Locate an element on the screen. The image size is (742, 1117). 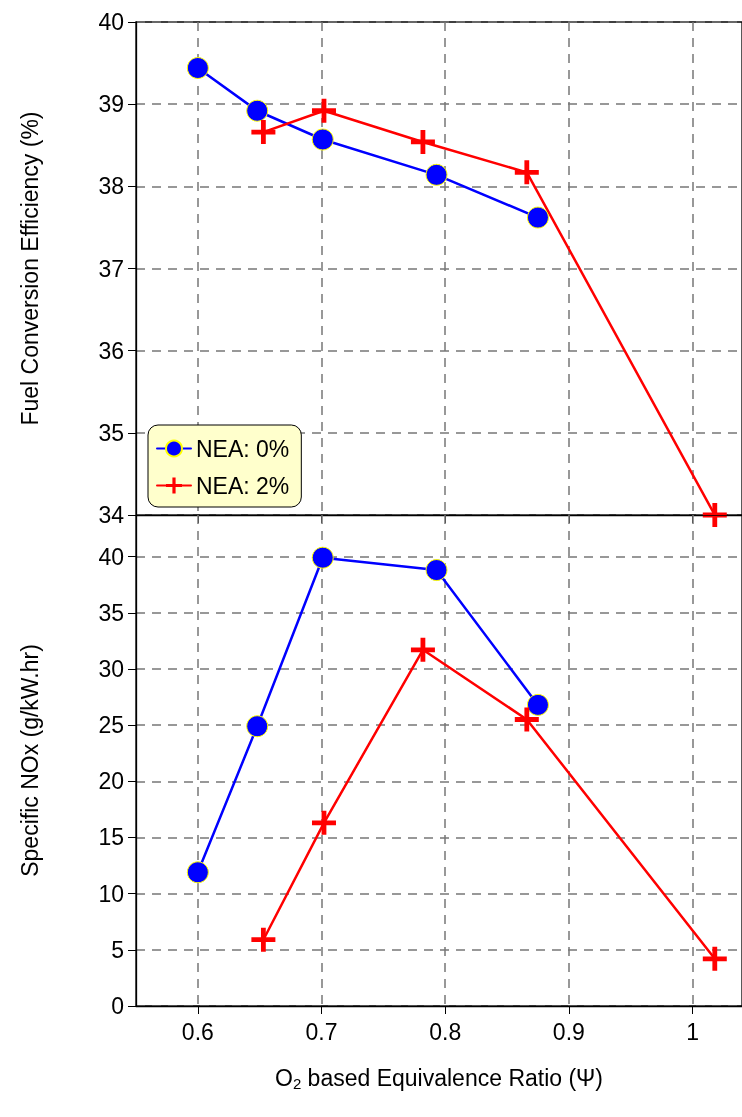
y-tick-label: 30 is located at coordinates (111, 668).